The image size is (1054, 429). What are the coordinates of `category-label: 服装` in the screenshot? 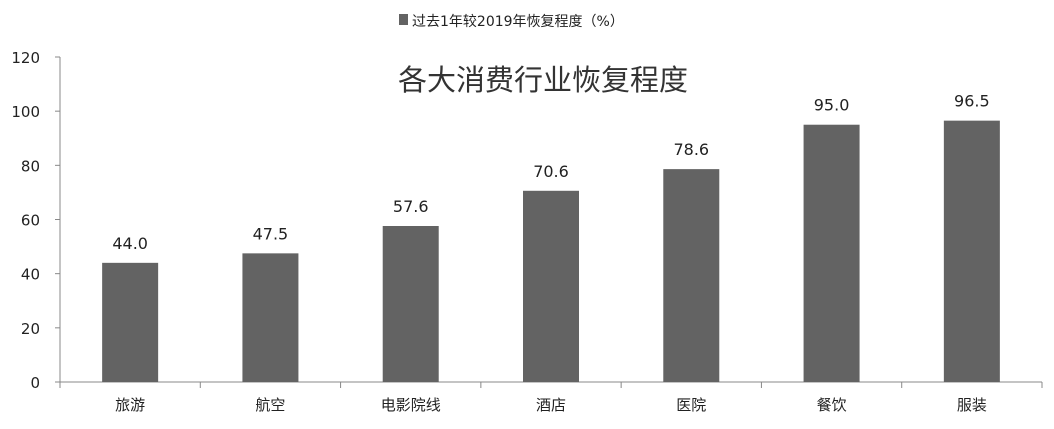 It's located at (972, 405).